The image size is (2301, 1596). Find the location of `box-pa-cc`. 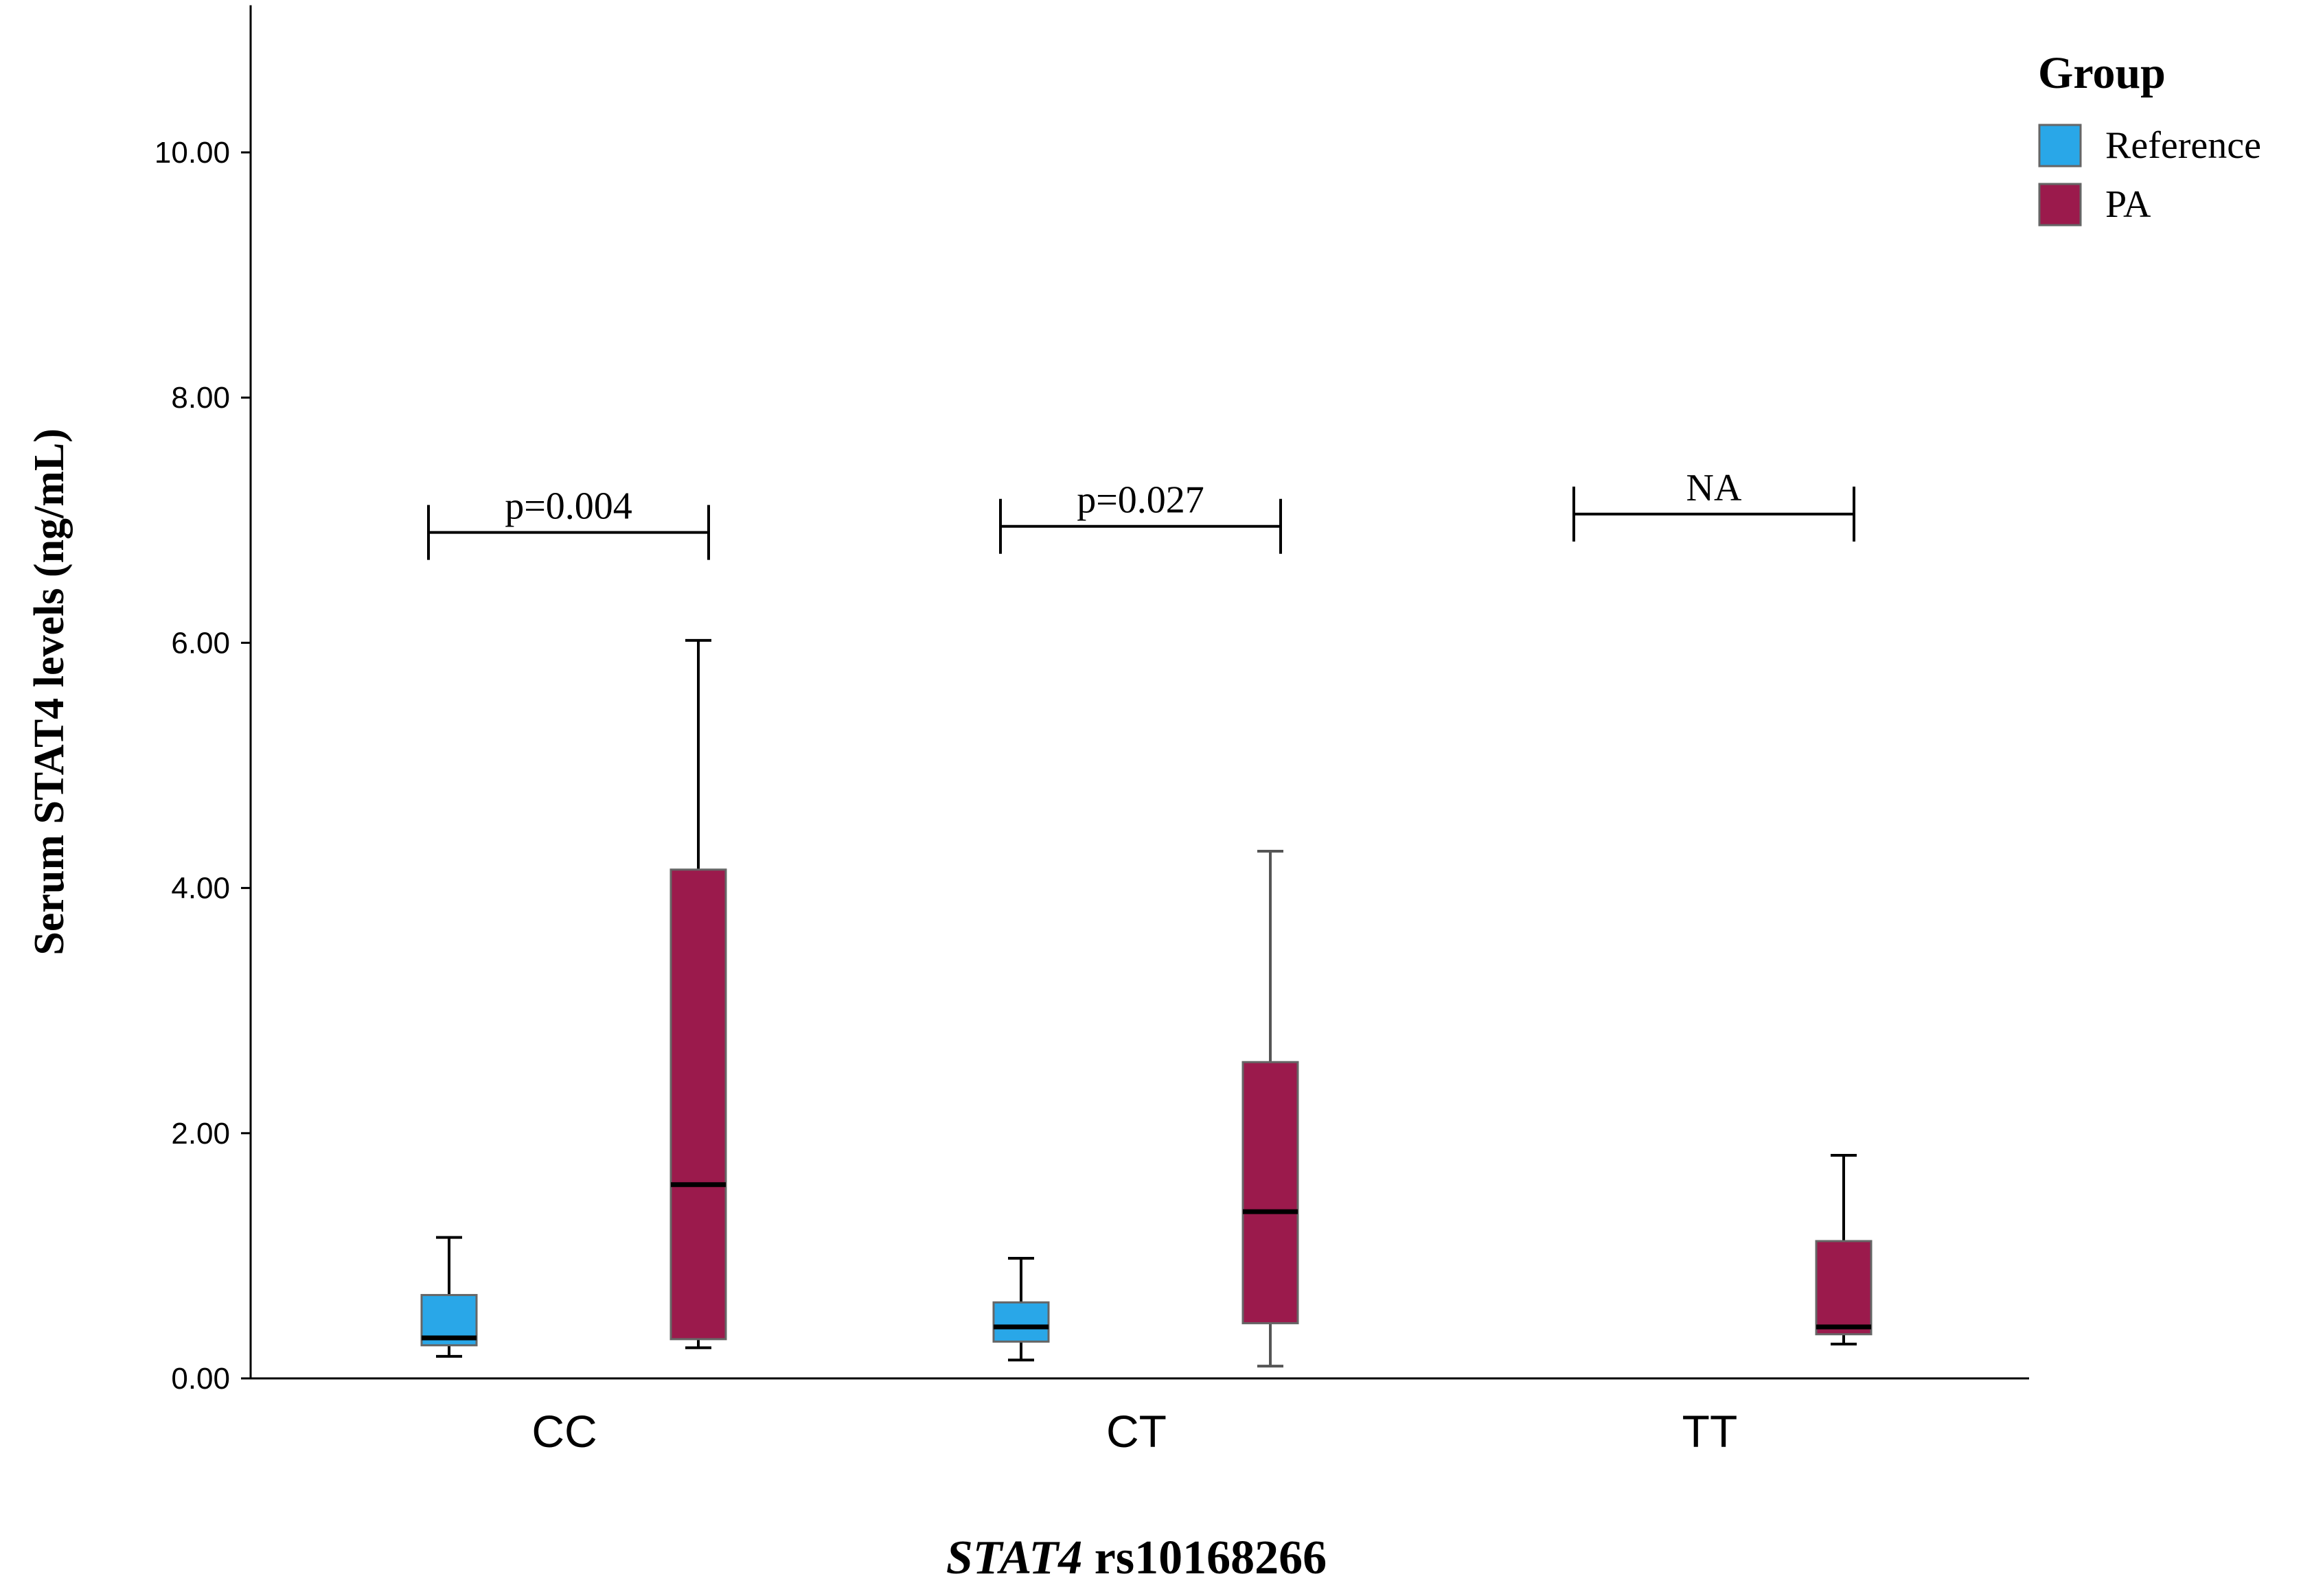

box-pa-cc is located at coordinates (698, 994).